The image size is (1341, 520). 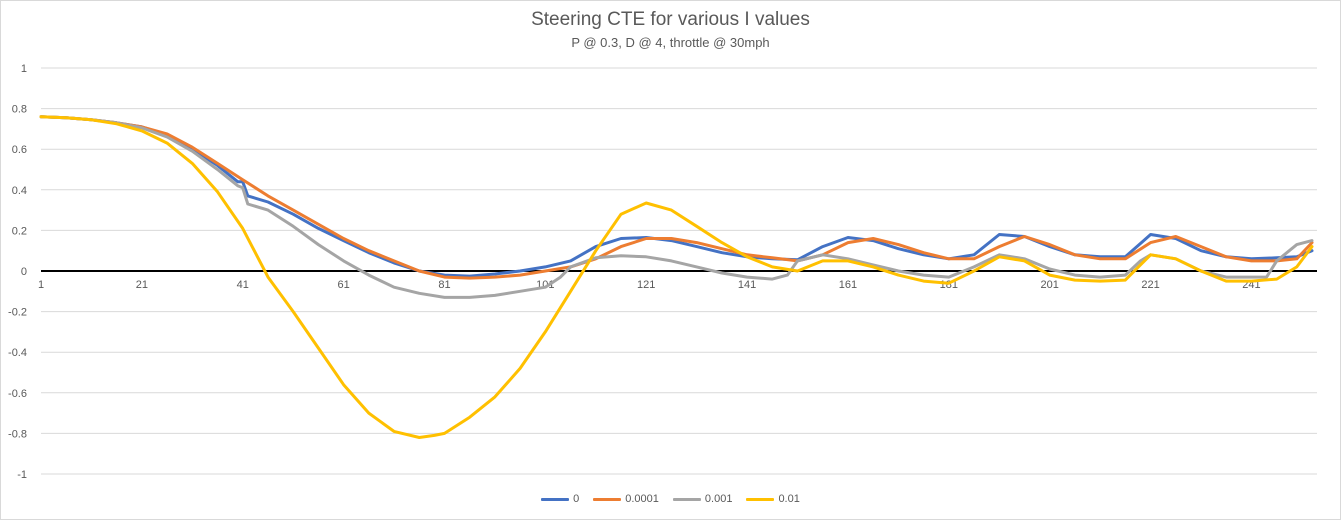 What do you see at coordinates (24, 272) in the screenshot?
I see `y-tick-label: 0` at bounding box center [24, 272].